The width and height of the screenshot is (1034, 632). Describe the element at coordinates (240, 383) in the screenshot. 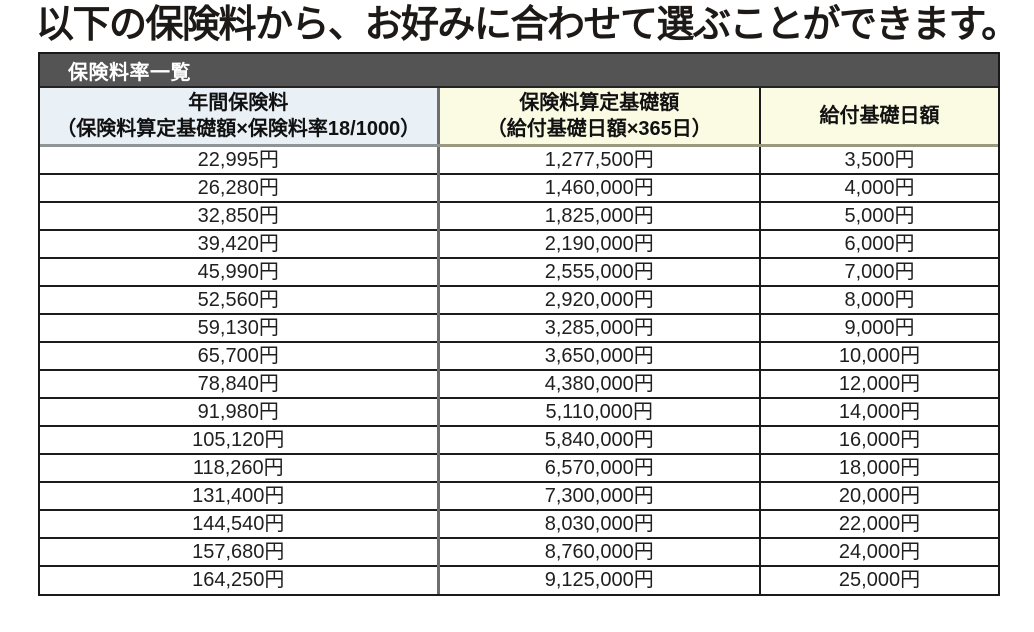

I see `table-cell: 78,840円` at that location.